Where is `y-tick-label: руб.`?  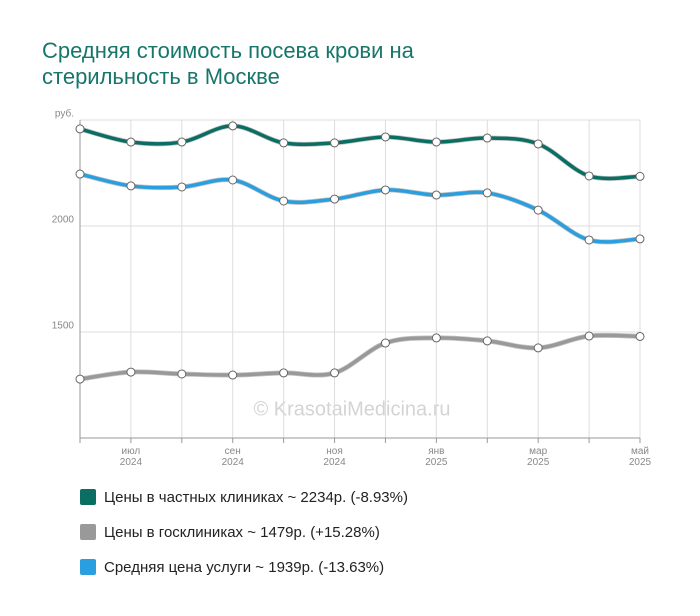
y-tick-label: руб. is located at coordinates (64, 114).